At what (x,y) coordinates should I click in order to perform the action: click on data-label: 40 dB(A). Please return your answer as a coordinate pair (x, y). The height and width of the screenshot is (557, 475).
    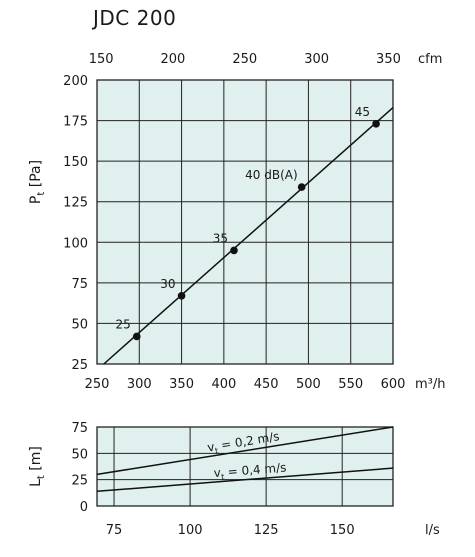
    Looking at the image, I should click on (271, 175).